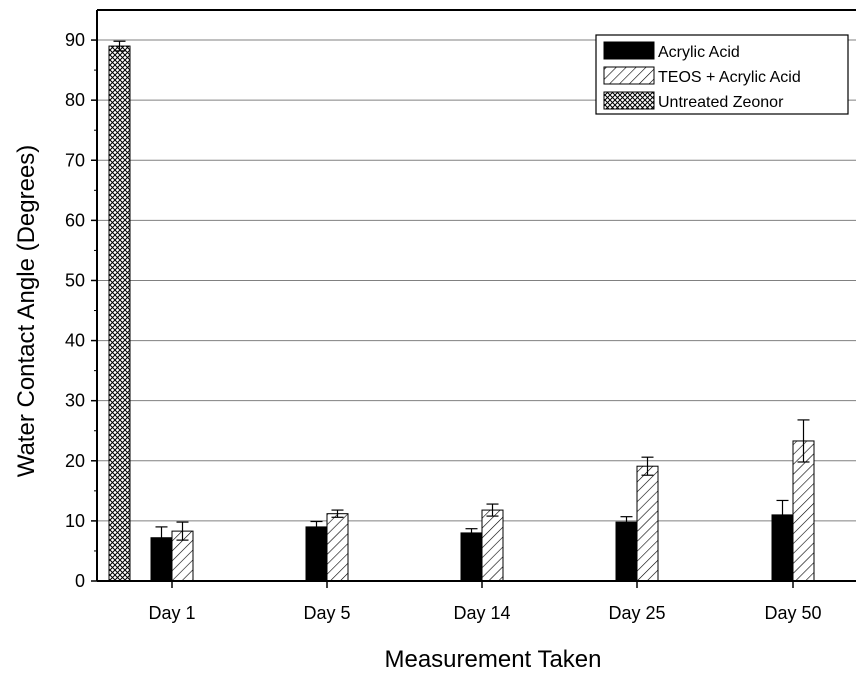  What do you see at coordinates (26, 311) in the screenshot?
I see `y-axis-title: Water Contact Angle (Degrees)` at bounding box center [26, 311].